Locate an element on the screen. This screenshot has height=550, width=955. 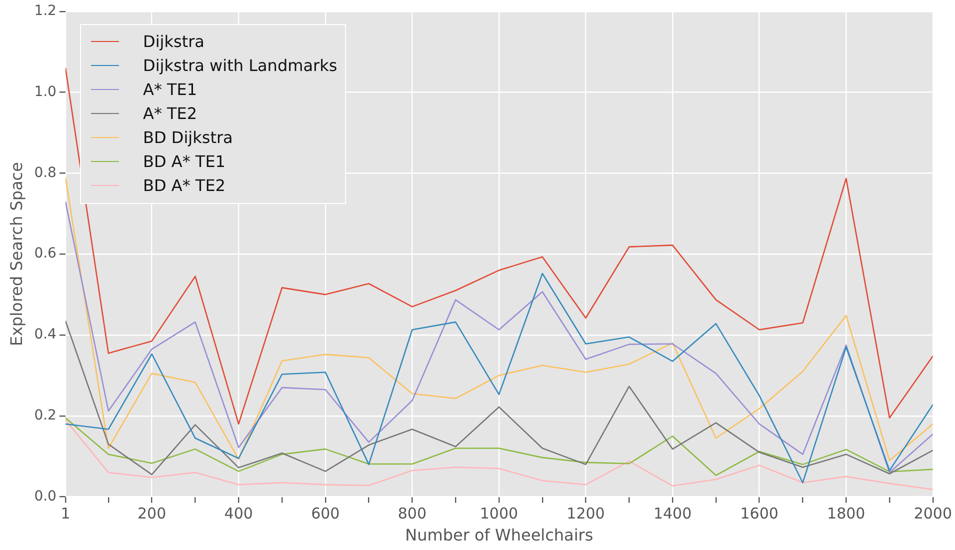
x-tick-label: 1600 is located at coordinates (759, 513).